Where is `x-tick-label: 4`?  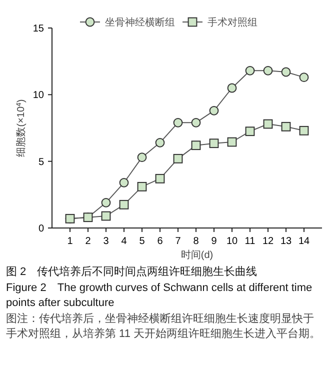 x-tick-label: 4 is located at coordinates (124, 241).